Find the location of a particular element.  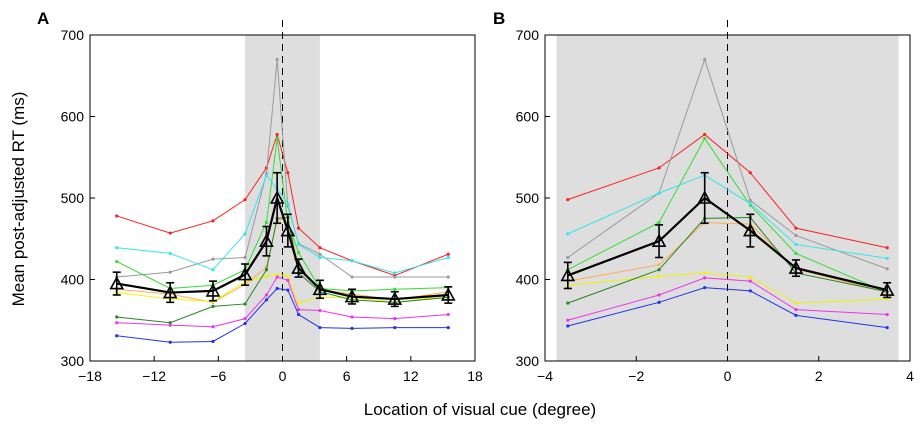

x-tick-label: 18 is located at coordinates (475, 376).